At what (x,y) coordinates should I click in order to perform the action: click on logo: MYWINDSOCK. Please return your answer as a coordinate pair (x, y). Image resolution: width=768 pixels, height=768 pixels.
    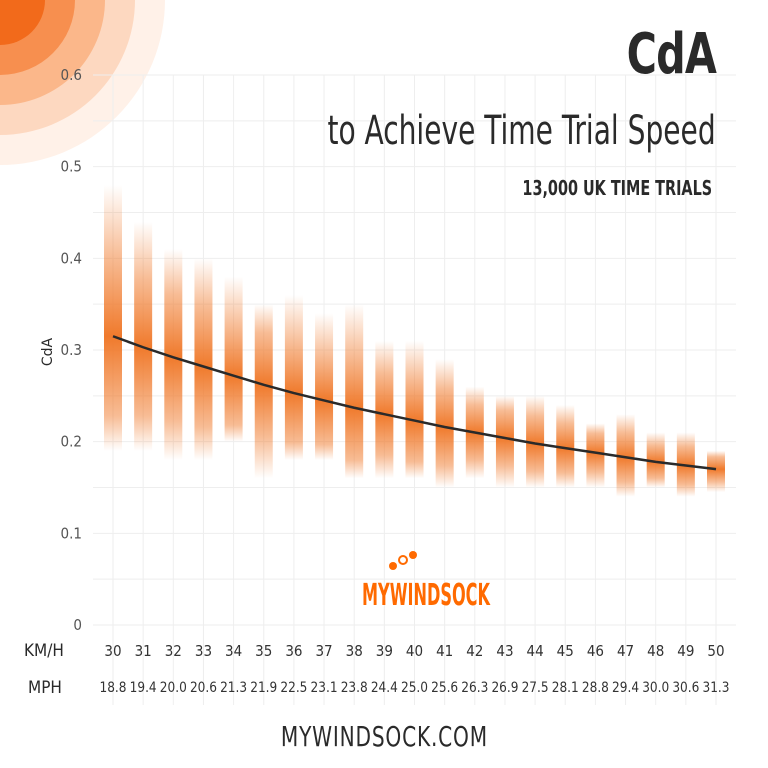
    Looking at the image, I should click on (426, 582).